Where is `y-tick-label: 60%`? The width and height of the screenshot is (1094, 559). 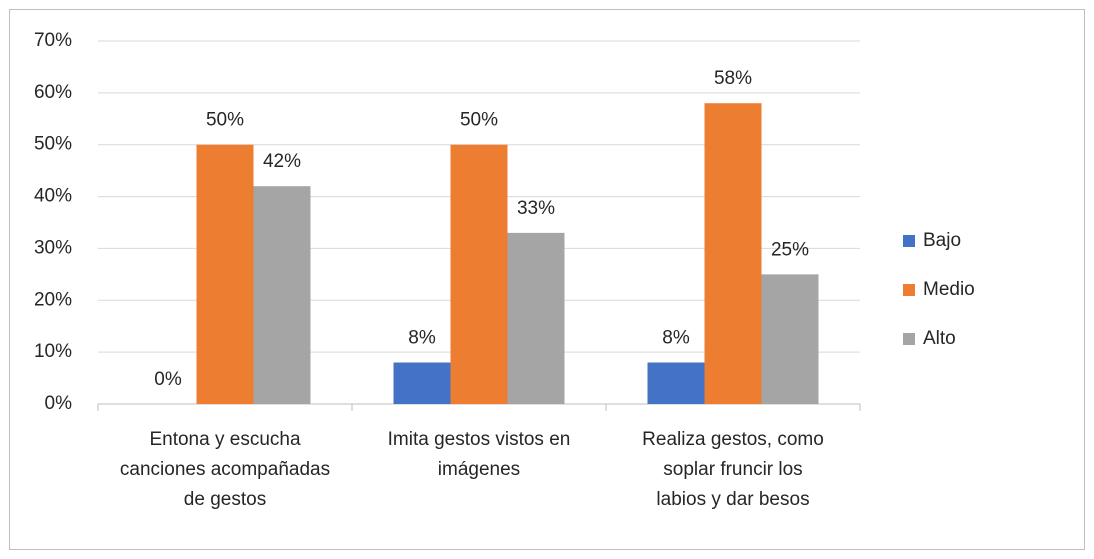
y-tick-label: 60% is located at coordinates (53, 92).